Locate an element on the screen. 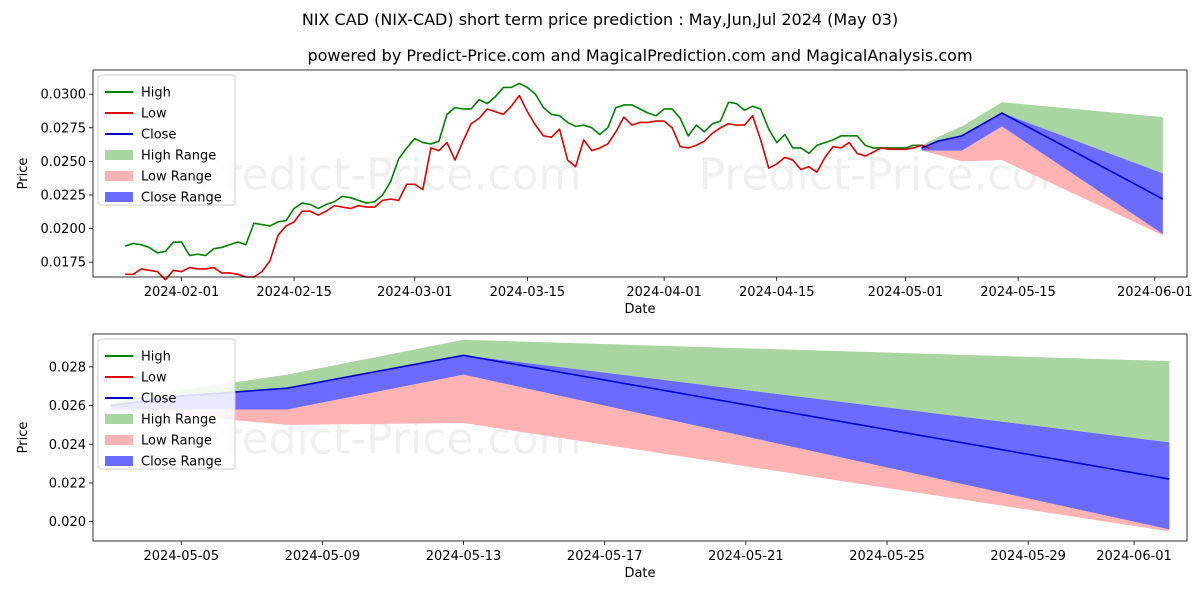 The image size is (1200, 600). x-tick-label: 2024-03-01 is located at coordinates (415, 292).